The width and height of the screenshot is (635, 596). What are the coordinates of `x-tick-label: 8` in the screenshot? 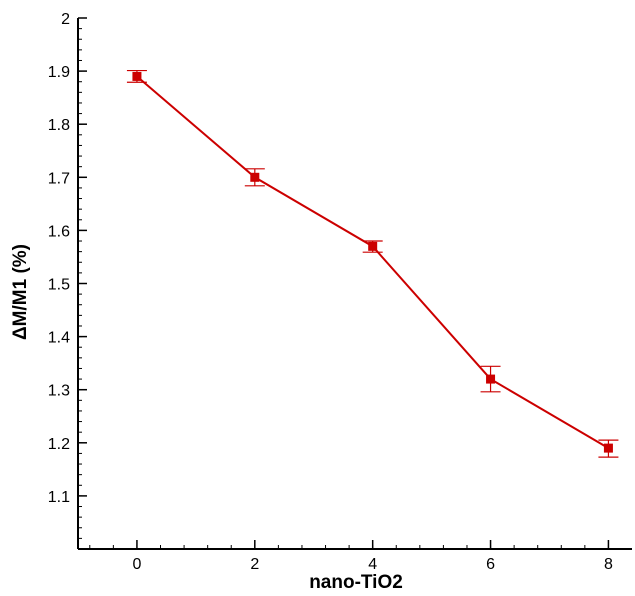 It's located at (608, 564).